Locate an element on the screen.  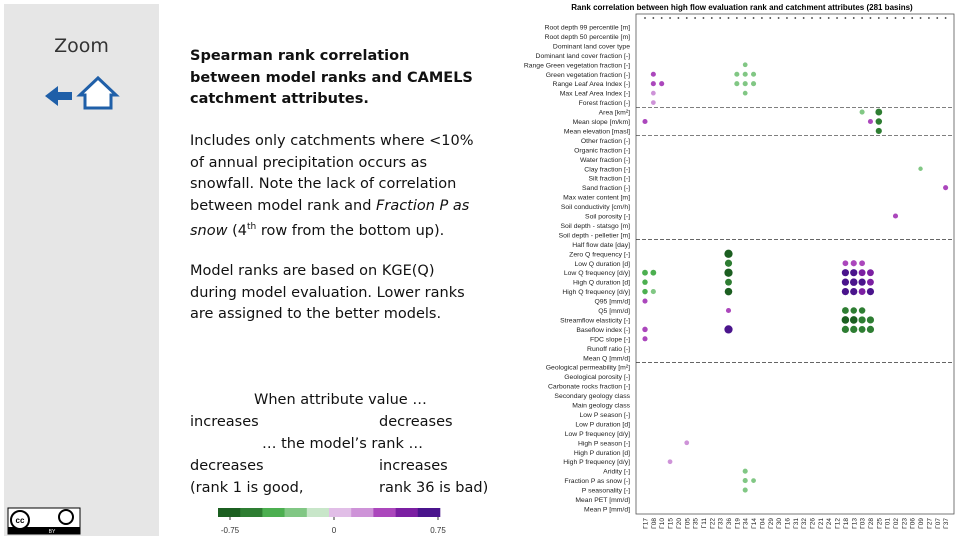
row-label: Secondary geology class is located at coordinates (592, 396).